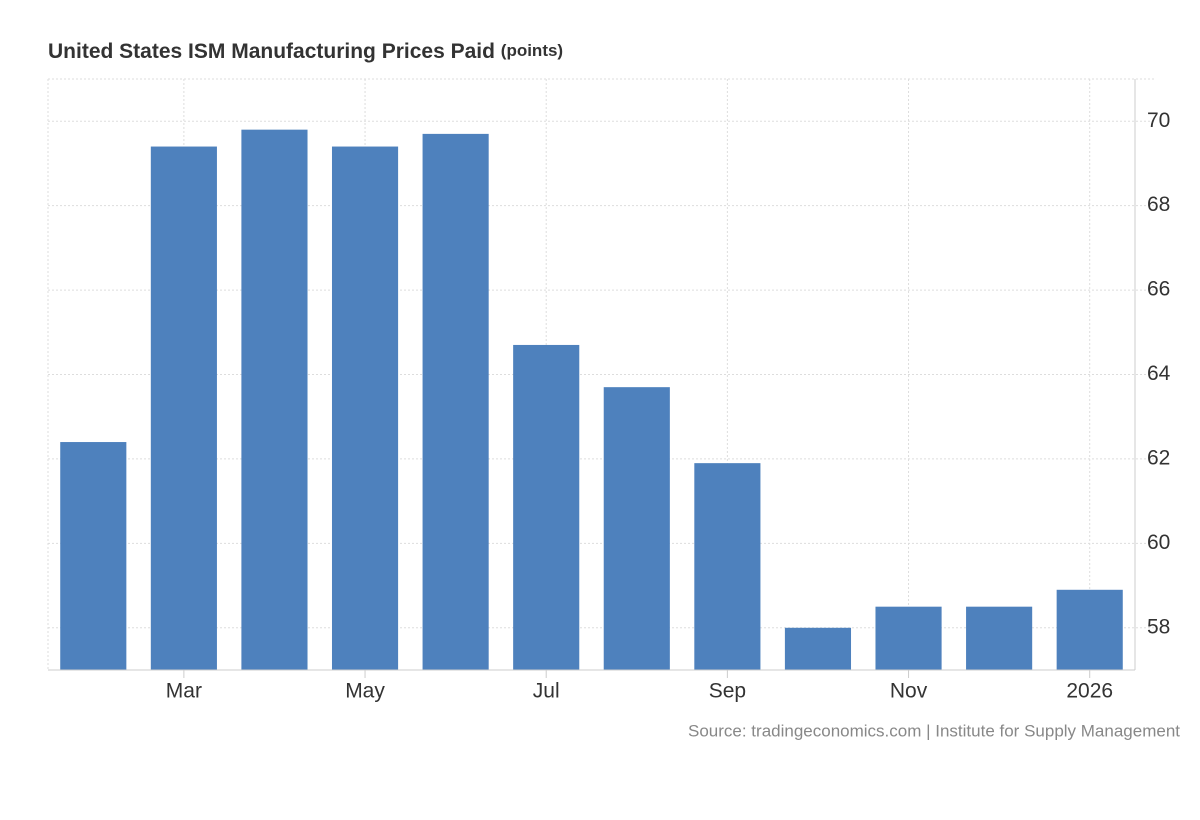  What do you see at coordinates (1158, 626) in the screenshot?
I see `y-tick-label: 58` at bounding box center [1158, 626].